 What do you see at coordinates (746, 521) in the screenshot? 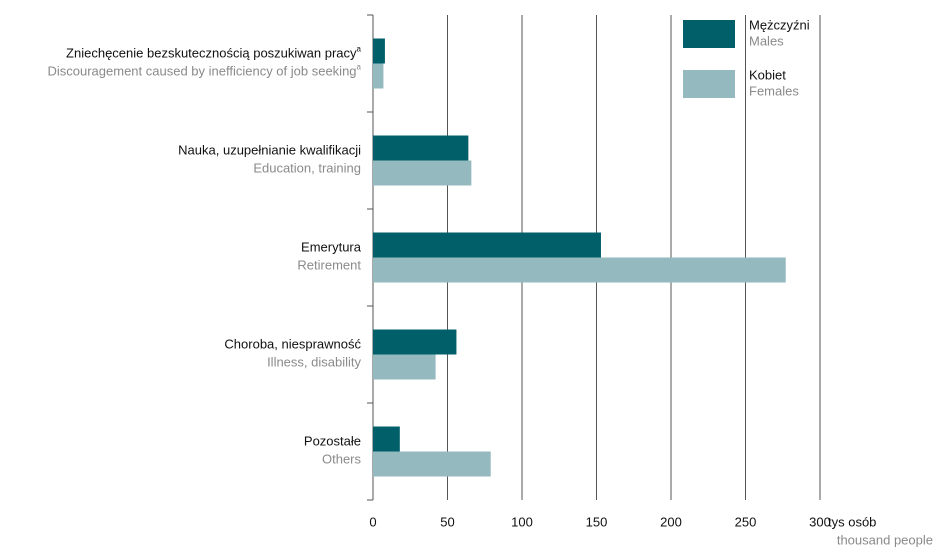
I see `x-tick-label: 250` at bounding box center [746, 521].